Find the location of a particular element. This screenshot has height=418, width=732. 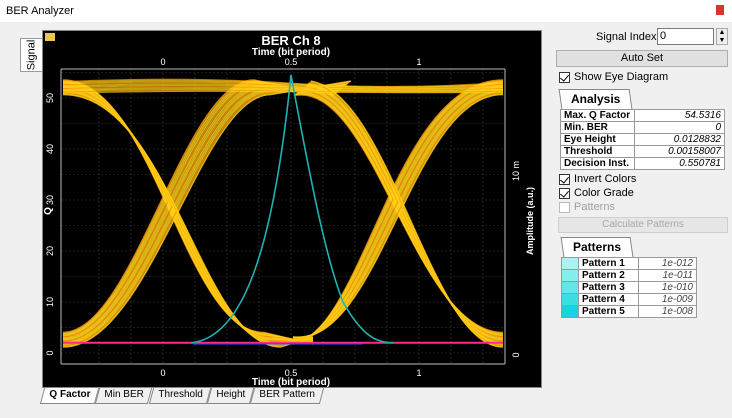

y-tick: 30 is located at coordinates (50, 200).